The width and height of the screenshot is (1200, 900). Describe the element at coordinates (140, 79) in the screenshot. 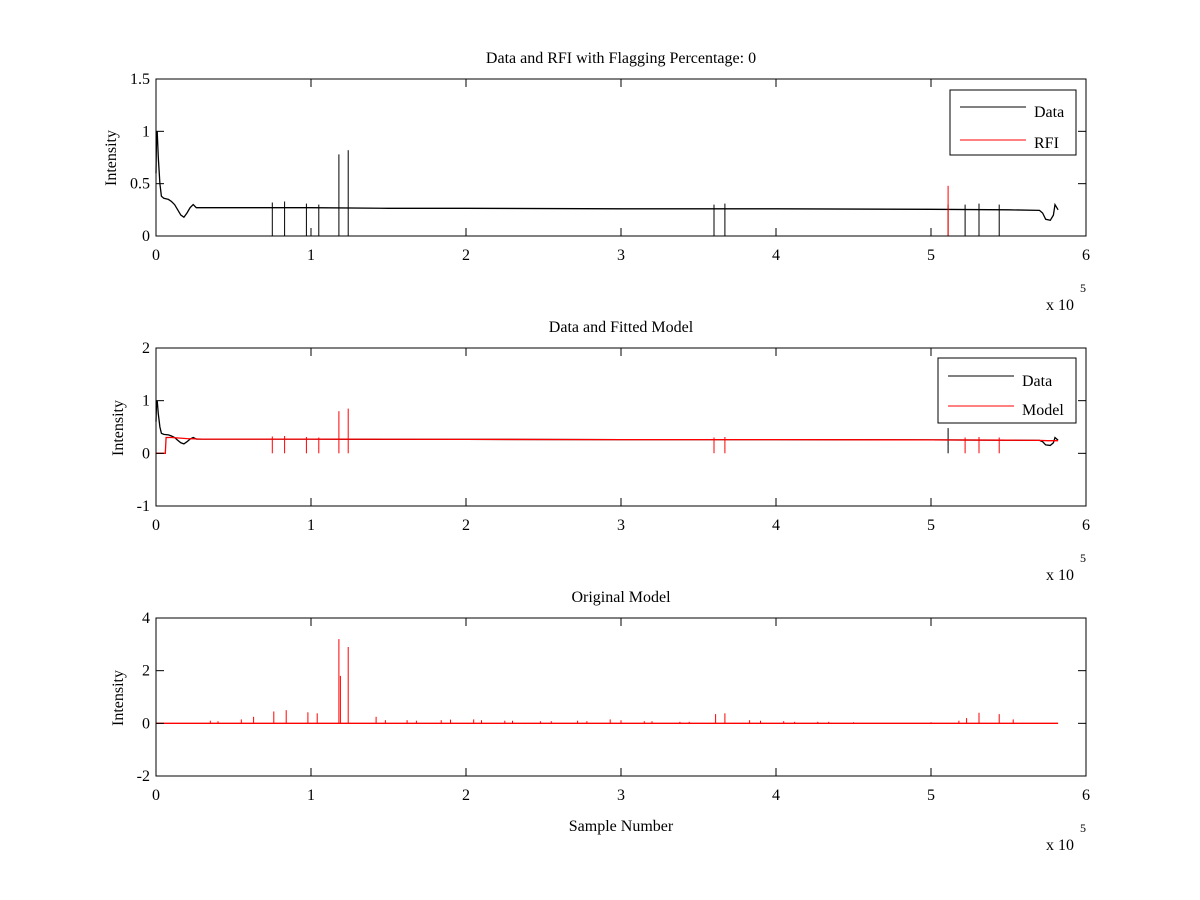

I see `y-tick-label: 1.5` at that location.